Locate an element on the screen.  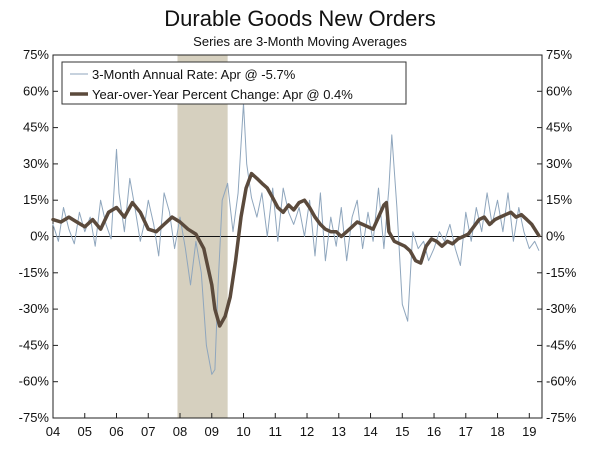
x-tick-label: 10 is located at coordinates (243, 431).